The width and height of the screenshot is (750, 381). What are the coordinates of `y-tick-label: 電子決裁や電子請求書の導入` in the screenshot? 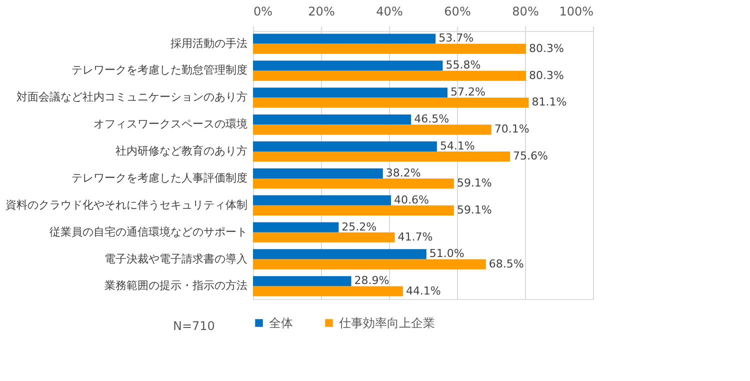 It's located at (176, 259).